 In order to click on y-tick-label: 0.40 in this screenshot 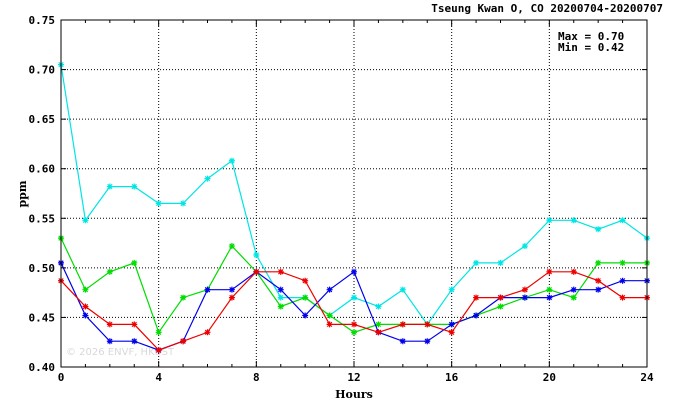, I will do `click(42, 367)`.